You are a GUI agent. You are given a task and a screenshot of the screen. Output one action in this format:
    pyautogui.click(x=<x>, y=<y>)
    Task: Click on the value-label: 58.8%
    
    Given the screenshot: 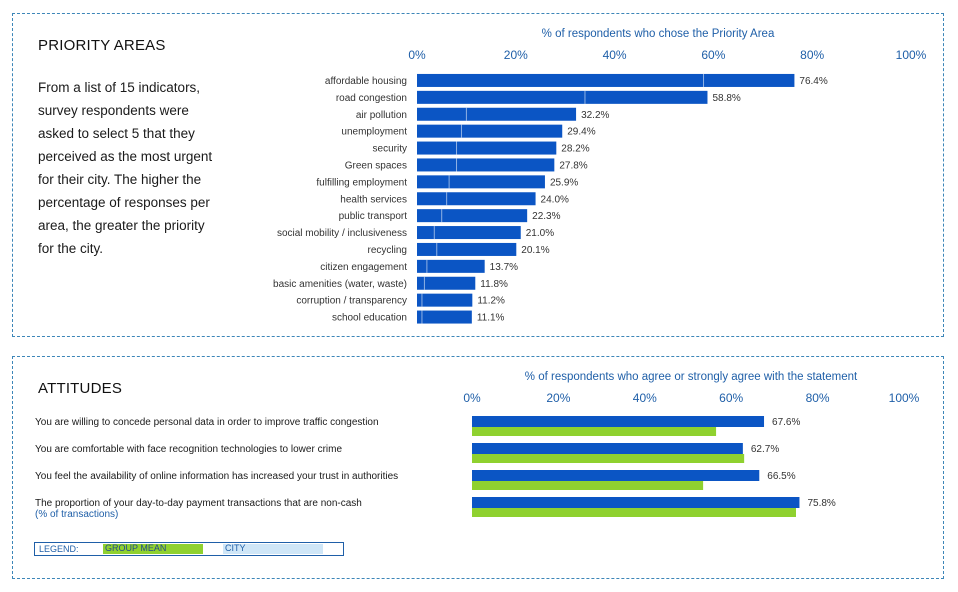 What is the action you would take?
    pyautogui.click(x=726, y=98)
    